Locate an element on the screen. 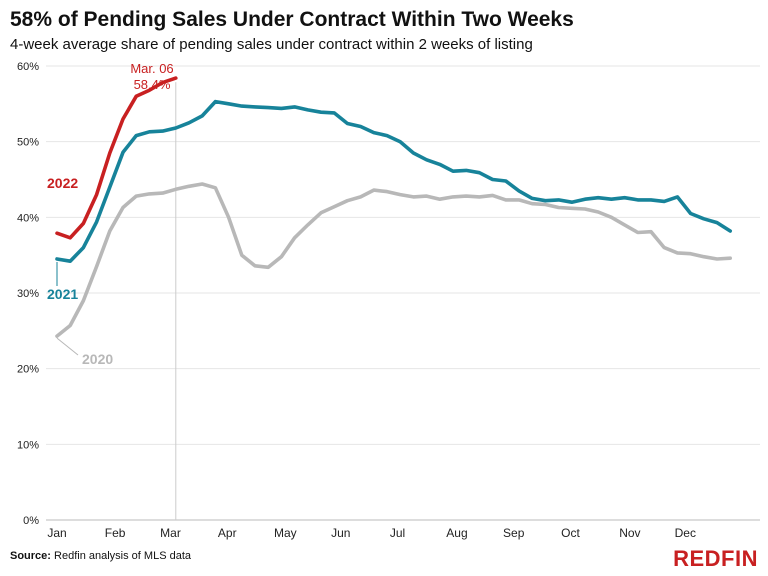  annotation-date: Mar. 06 is located at coordinates (151, 68).